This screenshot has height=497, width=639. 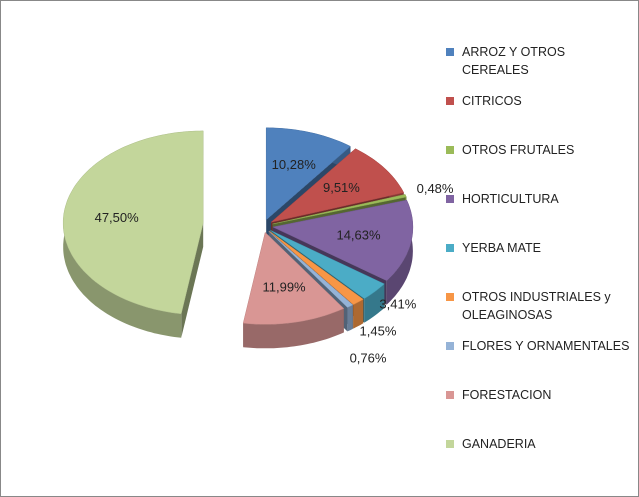 I want to click on data-label: 1,45%, so click(x=378, y=331).